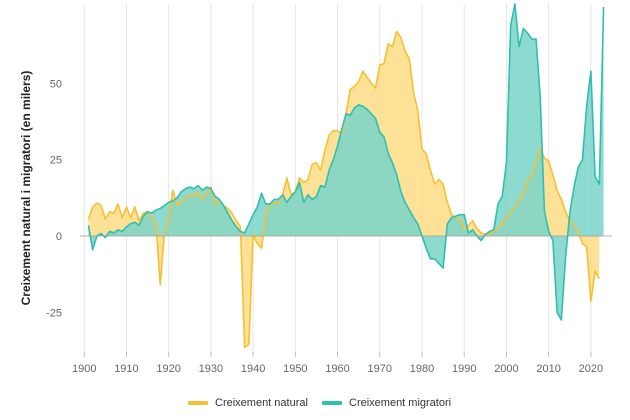 The width and height of the screenshot is (630, 420). Describe the element at coordinates (295, 369) in the screenshot. I see `x-tick-label-1950: 1950` at that location.